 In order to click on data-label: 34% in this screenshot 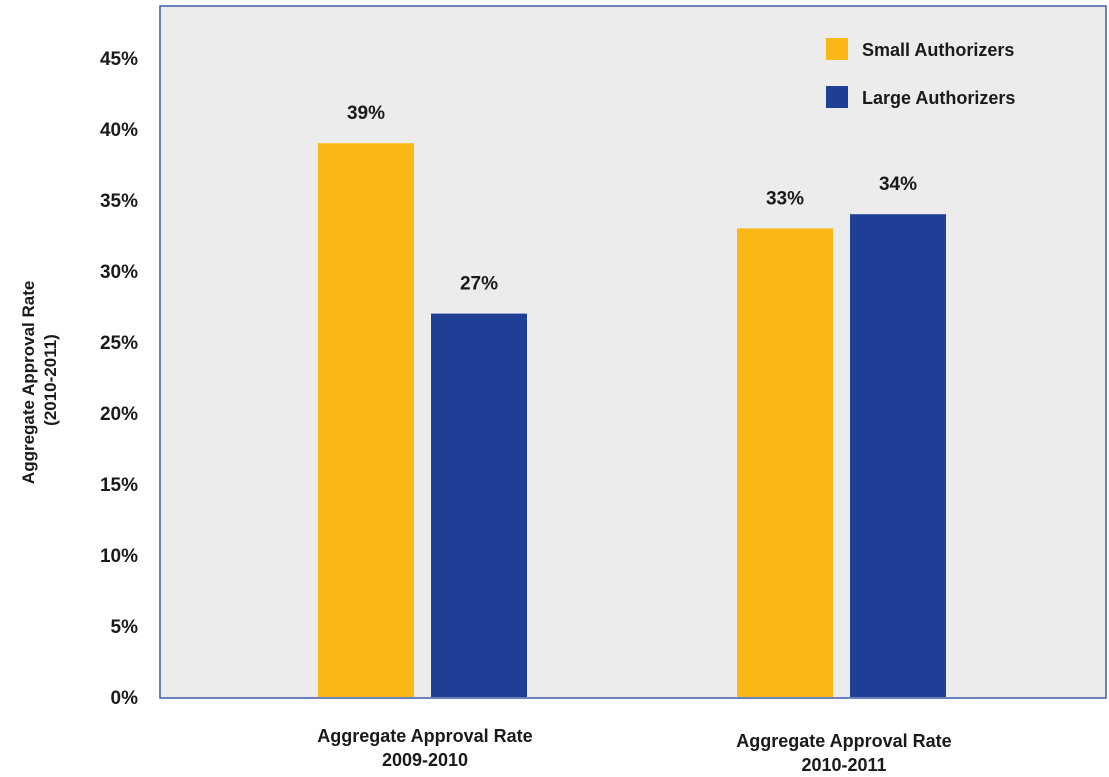, I will do `click(898, 184)`.